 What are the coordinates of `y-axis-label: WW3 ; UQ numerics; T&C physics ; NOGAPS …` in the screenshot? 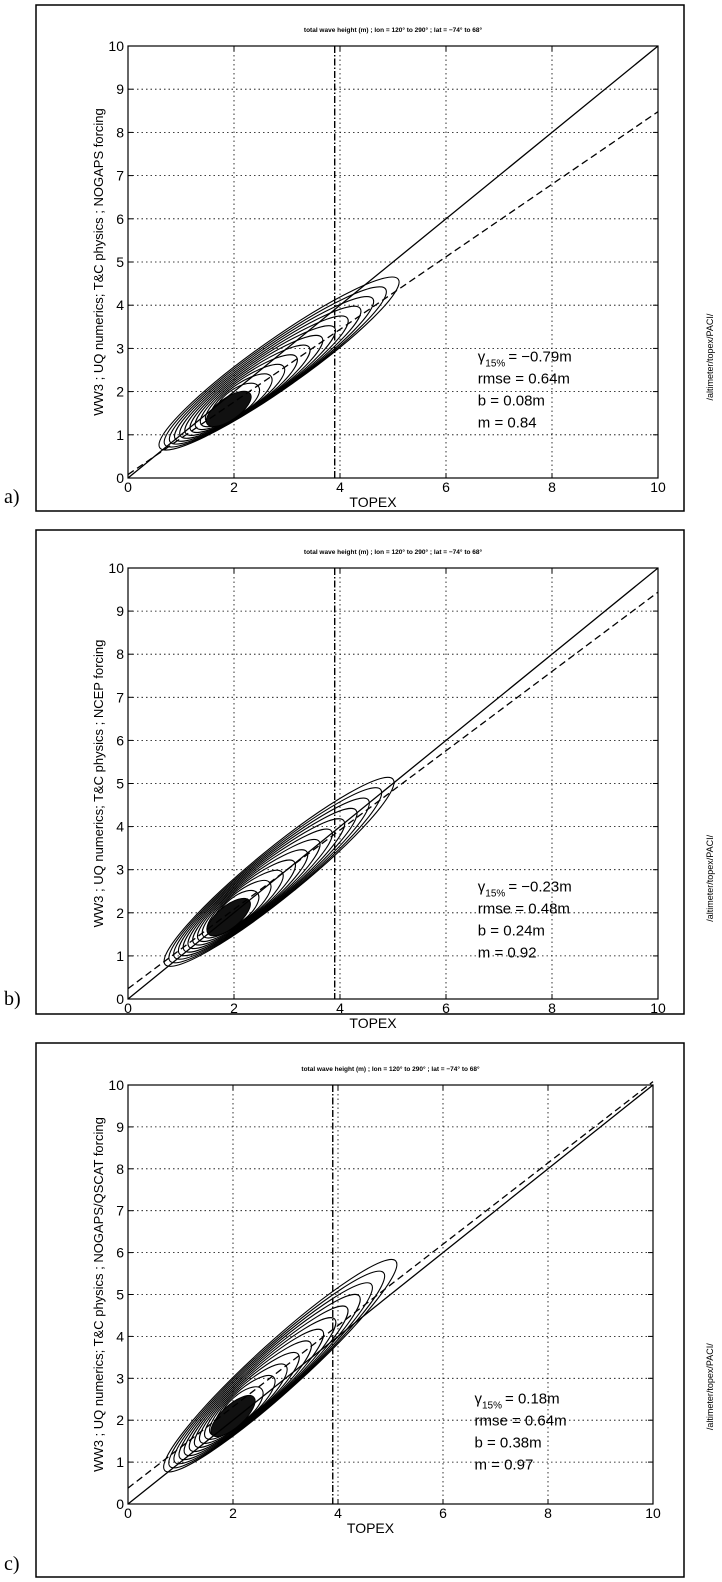 It's located at (98, 262).